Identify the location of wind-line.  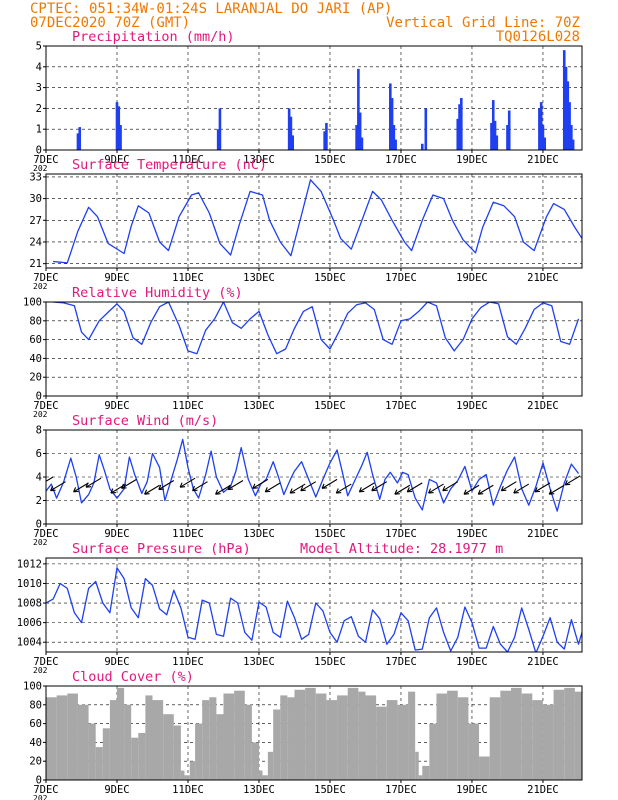
(313, 475).